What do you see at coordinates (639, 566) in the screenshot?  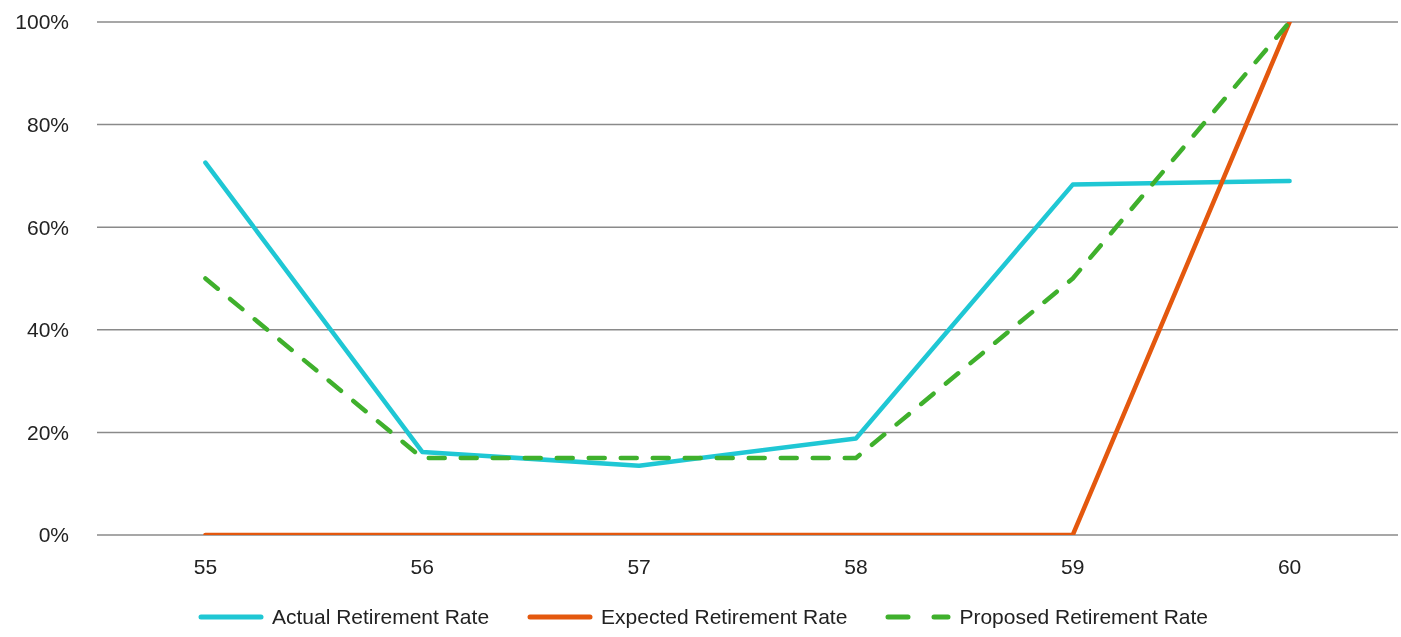 I see `x-tick-label: 57` at bounding box center [639, 566].